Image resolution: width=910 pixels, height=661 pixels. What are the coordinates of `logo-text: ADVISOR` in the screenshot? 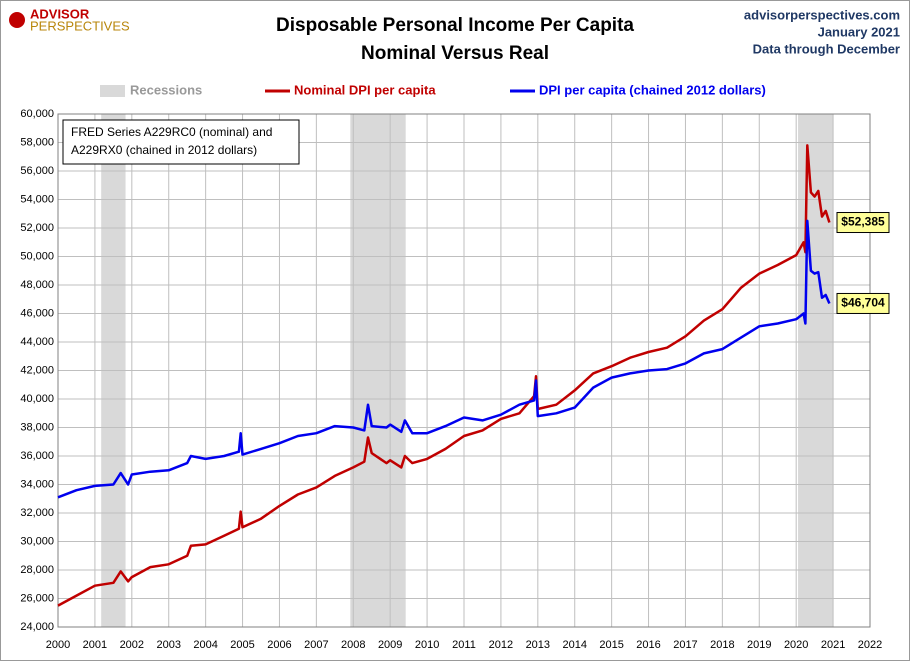 It's located at (60, 13).